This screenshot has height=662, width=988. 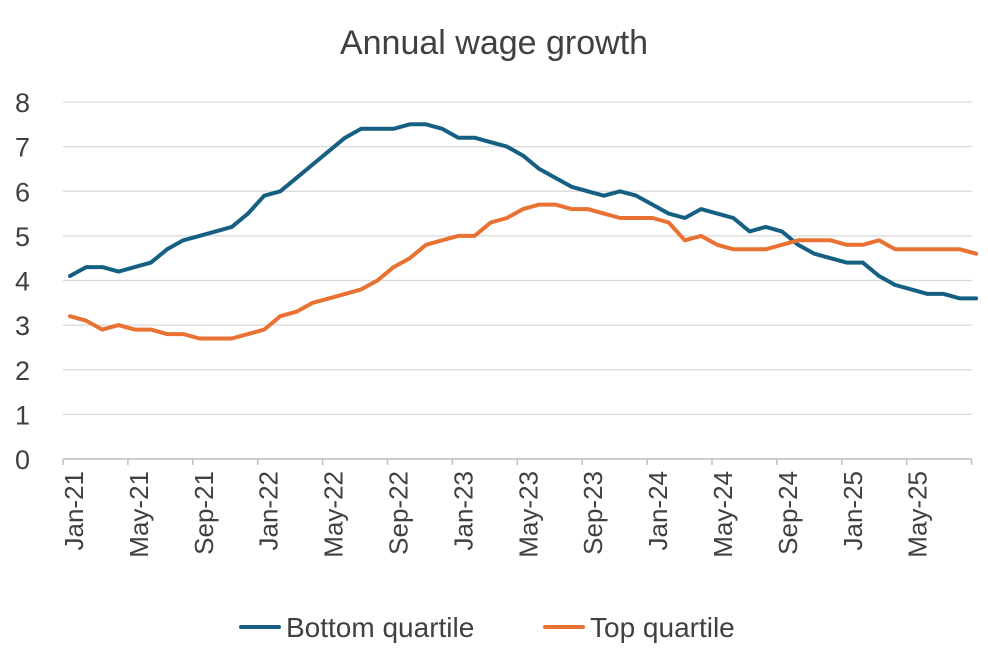 What do you see at coordinates (487, 627) in the screenshot?
I see `legend: Bottom quartile Top quartile` at bounding box center [487, 627].